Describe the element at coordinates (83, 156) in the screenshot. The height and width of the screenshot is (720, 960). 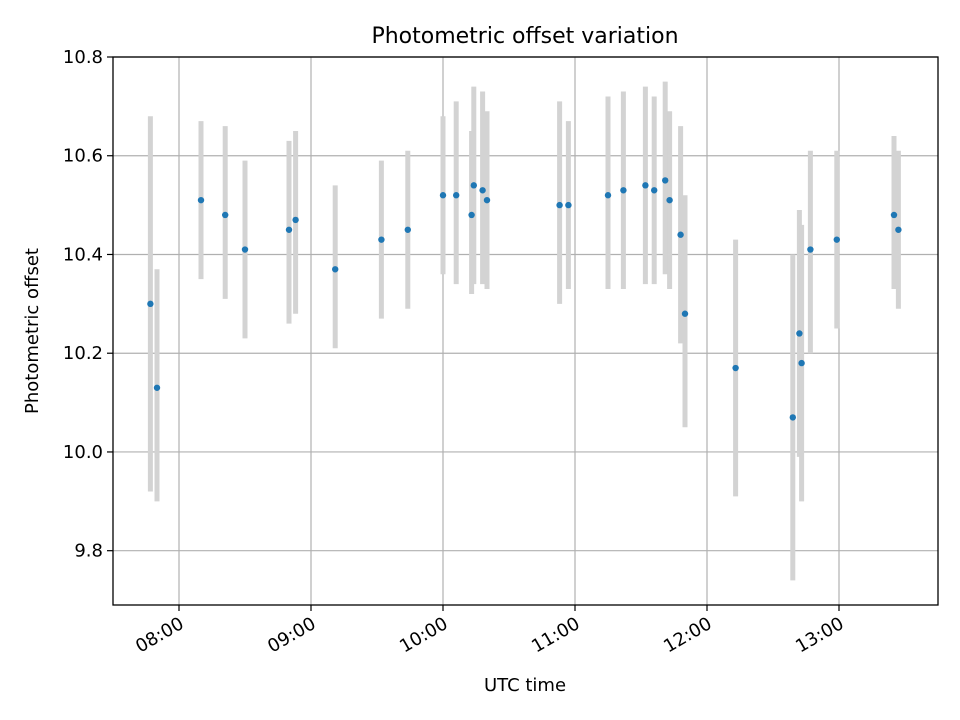
I see `y-tick-label: 10.6` at that location.